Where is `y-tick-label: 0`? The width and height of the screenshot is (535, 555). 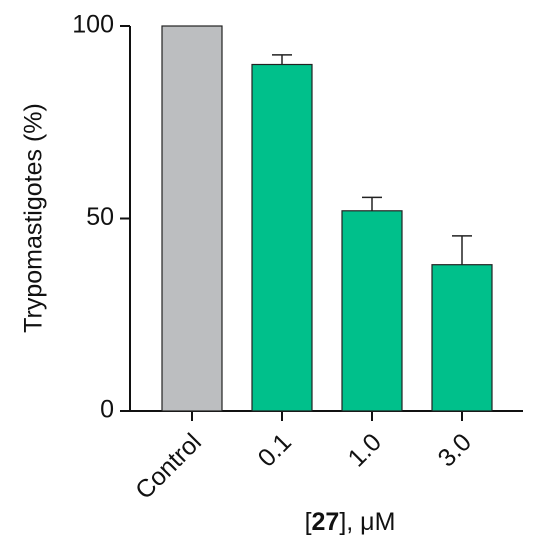
y-tick-label: 0 is located at coordinates (107, 410).